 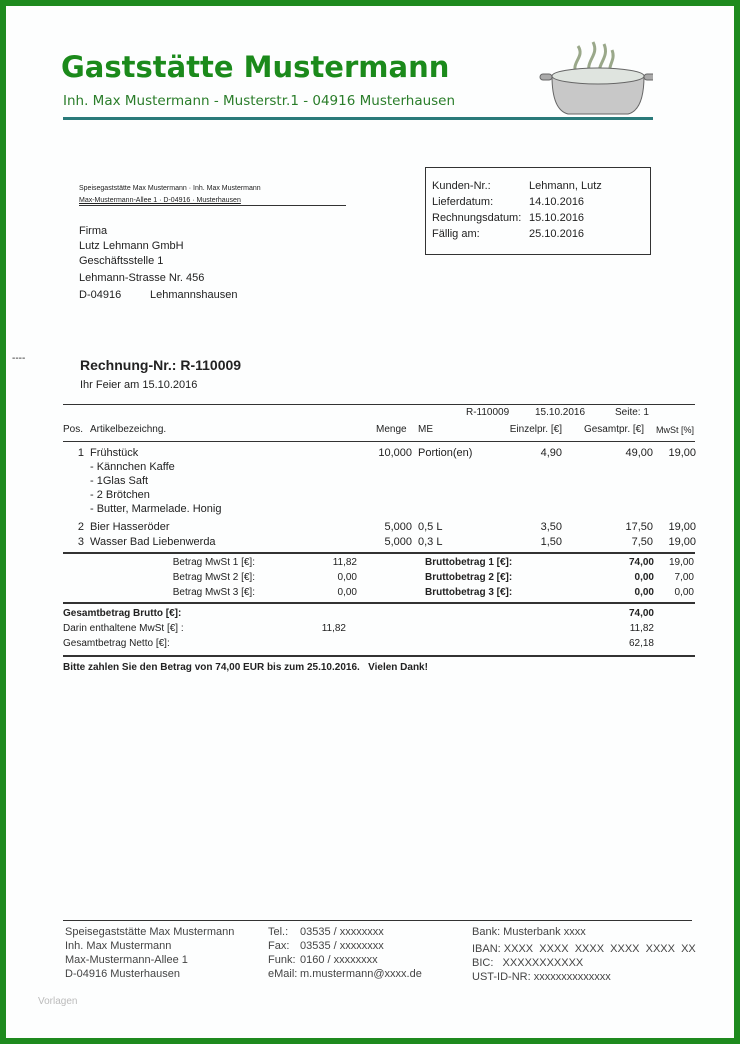 What do you see at coordinates (122, 974) in the screenshot?
I see `footer-city: D-04916 Musterhausen` at bounding box center [122, 974].